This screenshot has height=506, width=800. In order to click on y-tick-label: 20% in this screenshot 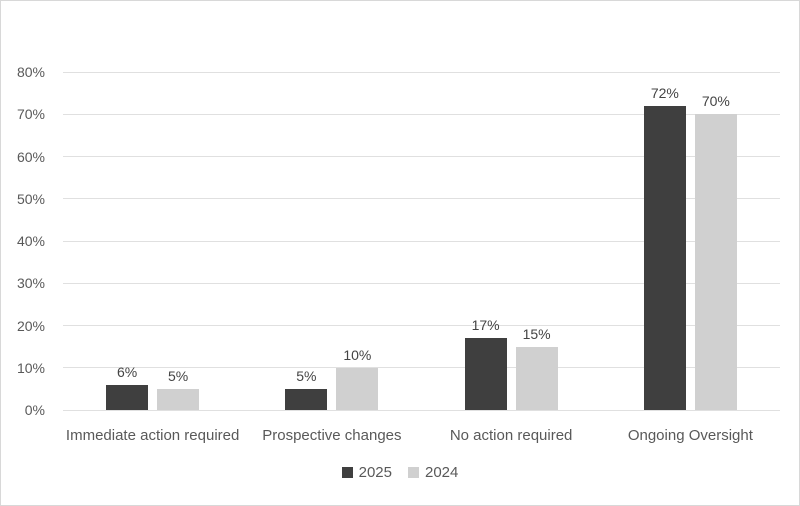, I will do `click(30, 325)`.